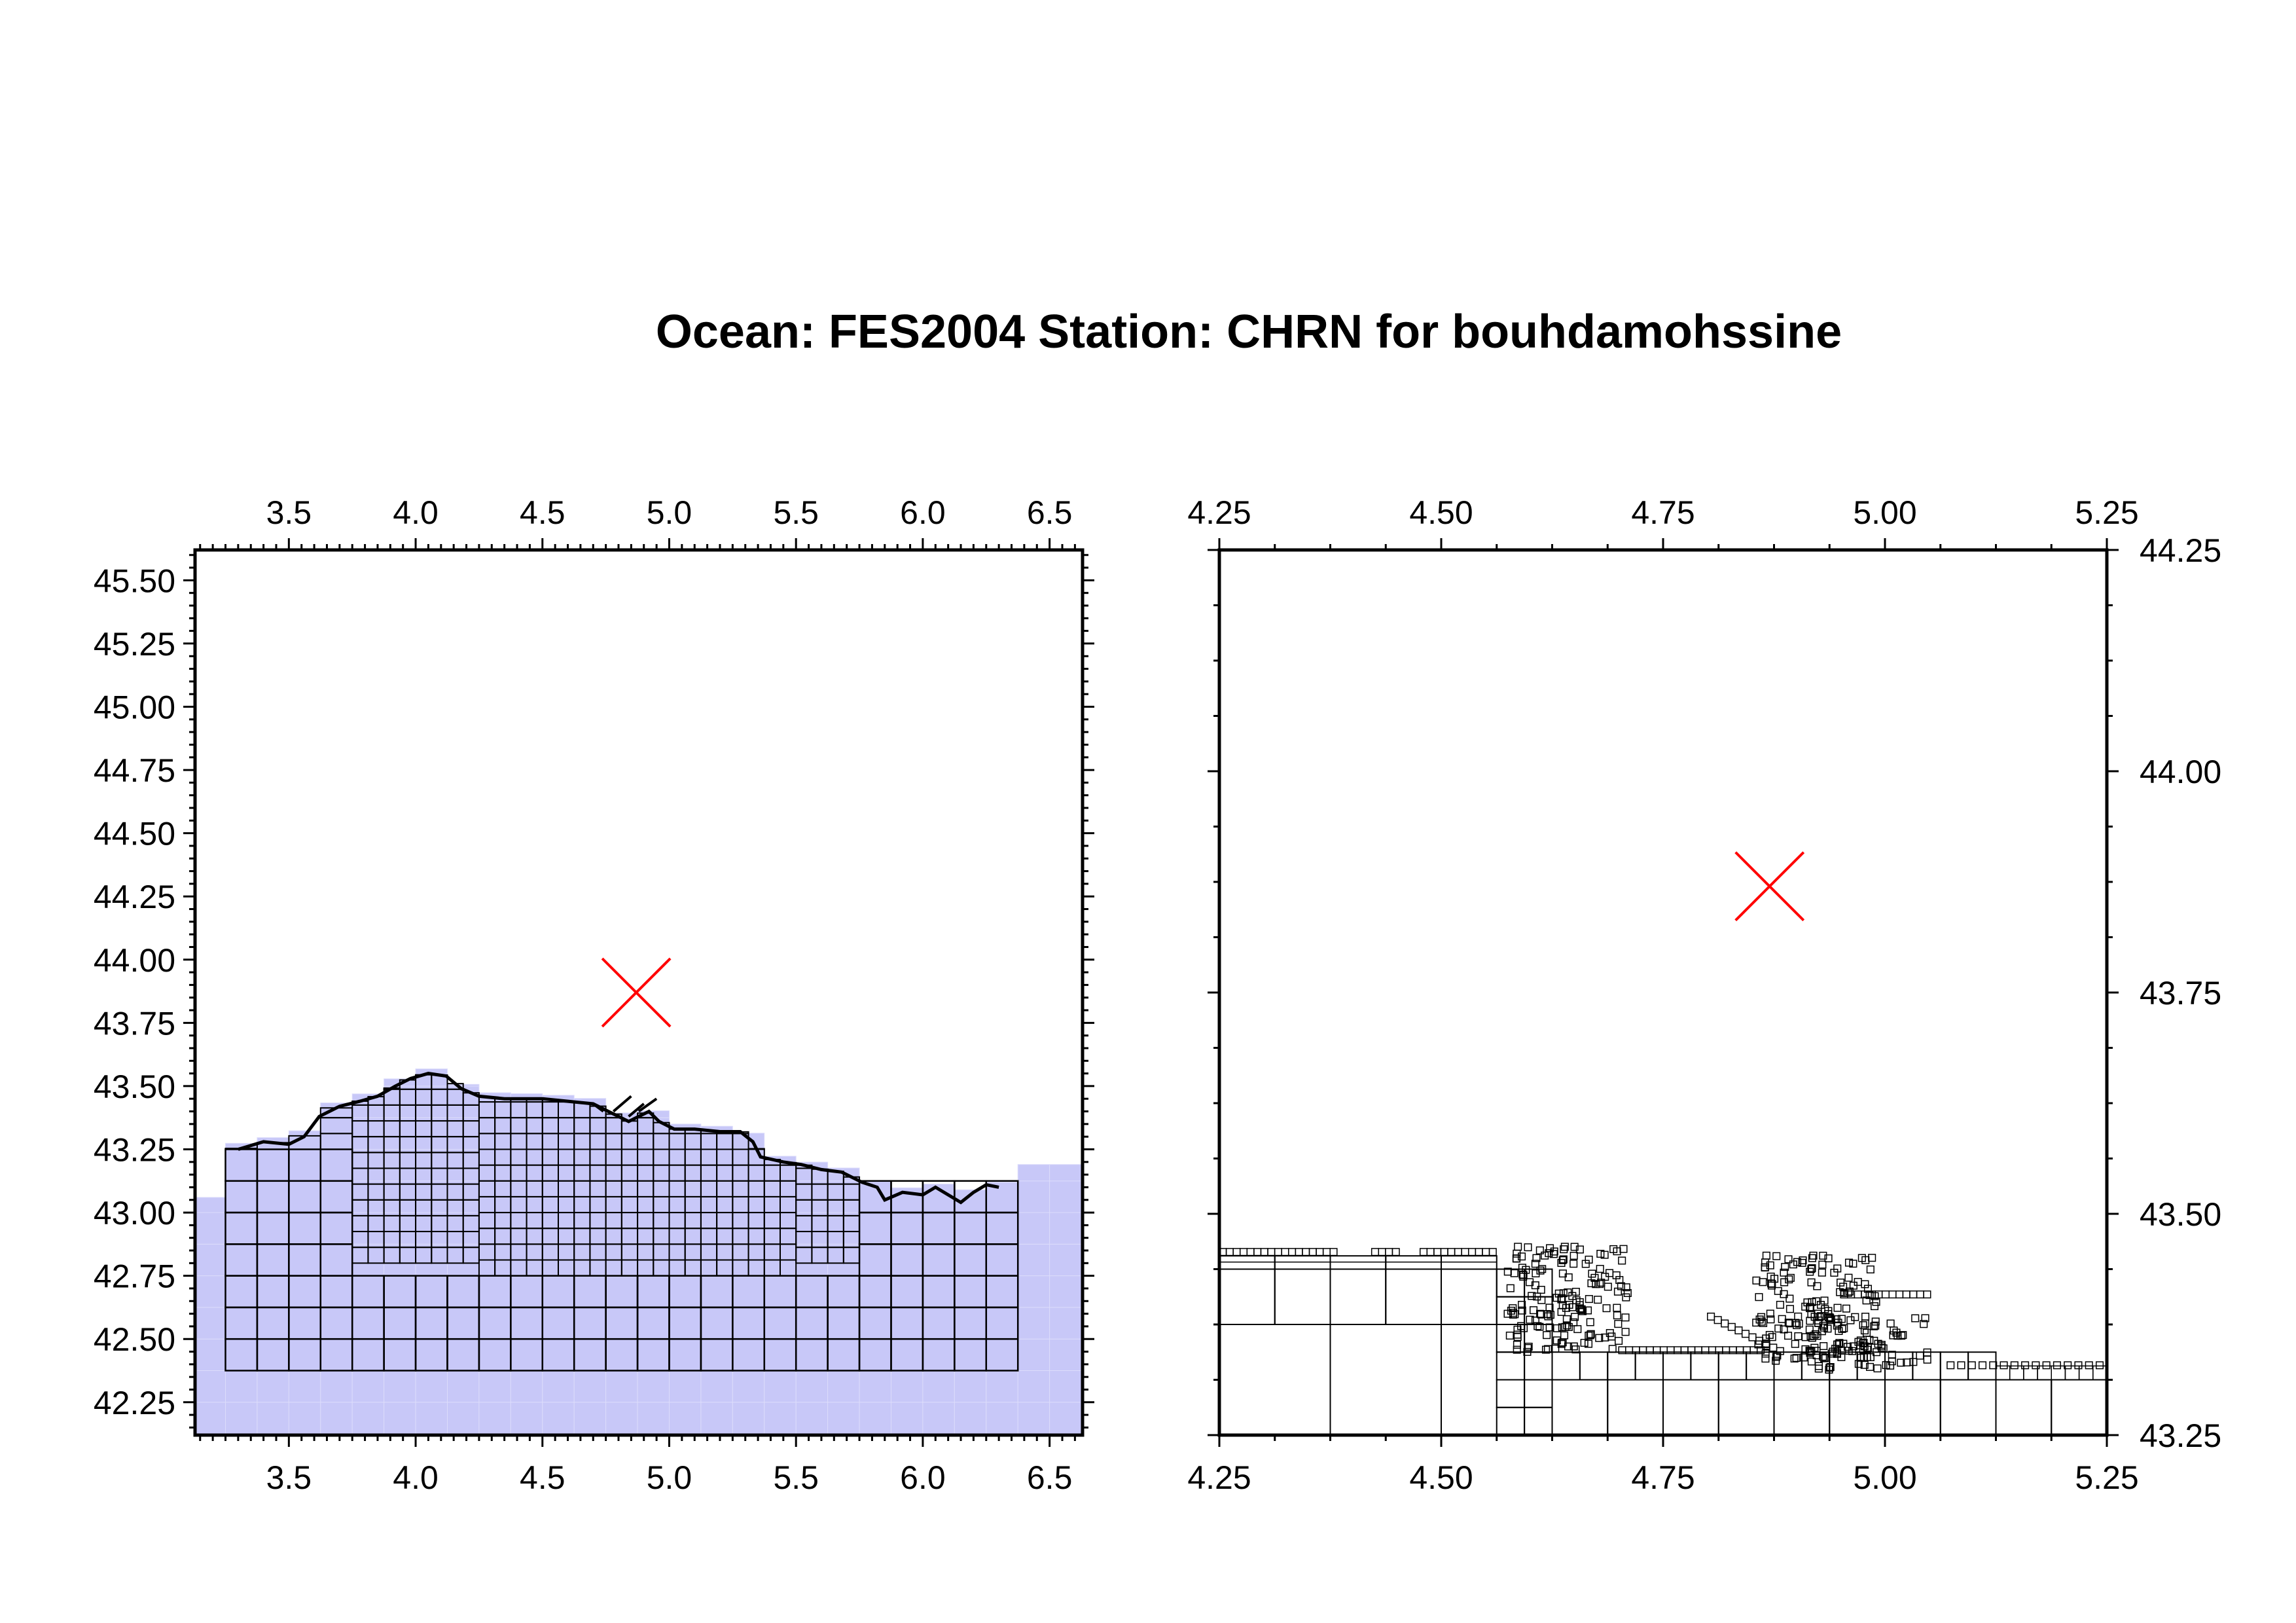 Image resolution: width=2296 pixels, height=1623 pixels. I want to click on x-tick-label: 5.0, so click(669, 512).